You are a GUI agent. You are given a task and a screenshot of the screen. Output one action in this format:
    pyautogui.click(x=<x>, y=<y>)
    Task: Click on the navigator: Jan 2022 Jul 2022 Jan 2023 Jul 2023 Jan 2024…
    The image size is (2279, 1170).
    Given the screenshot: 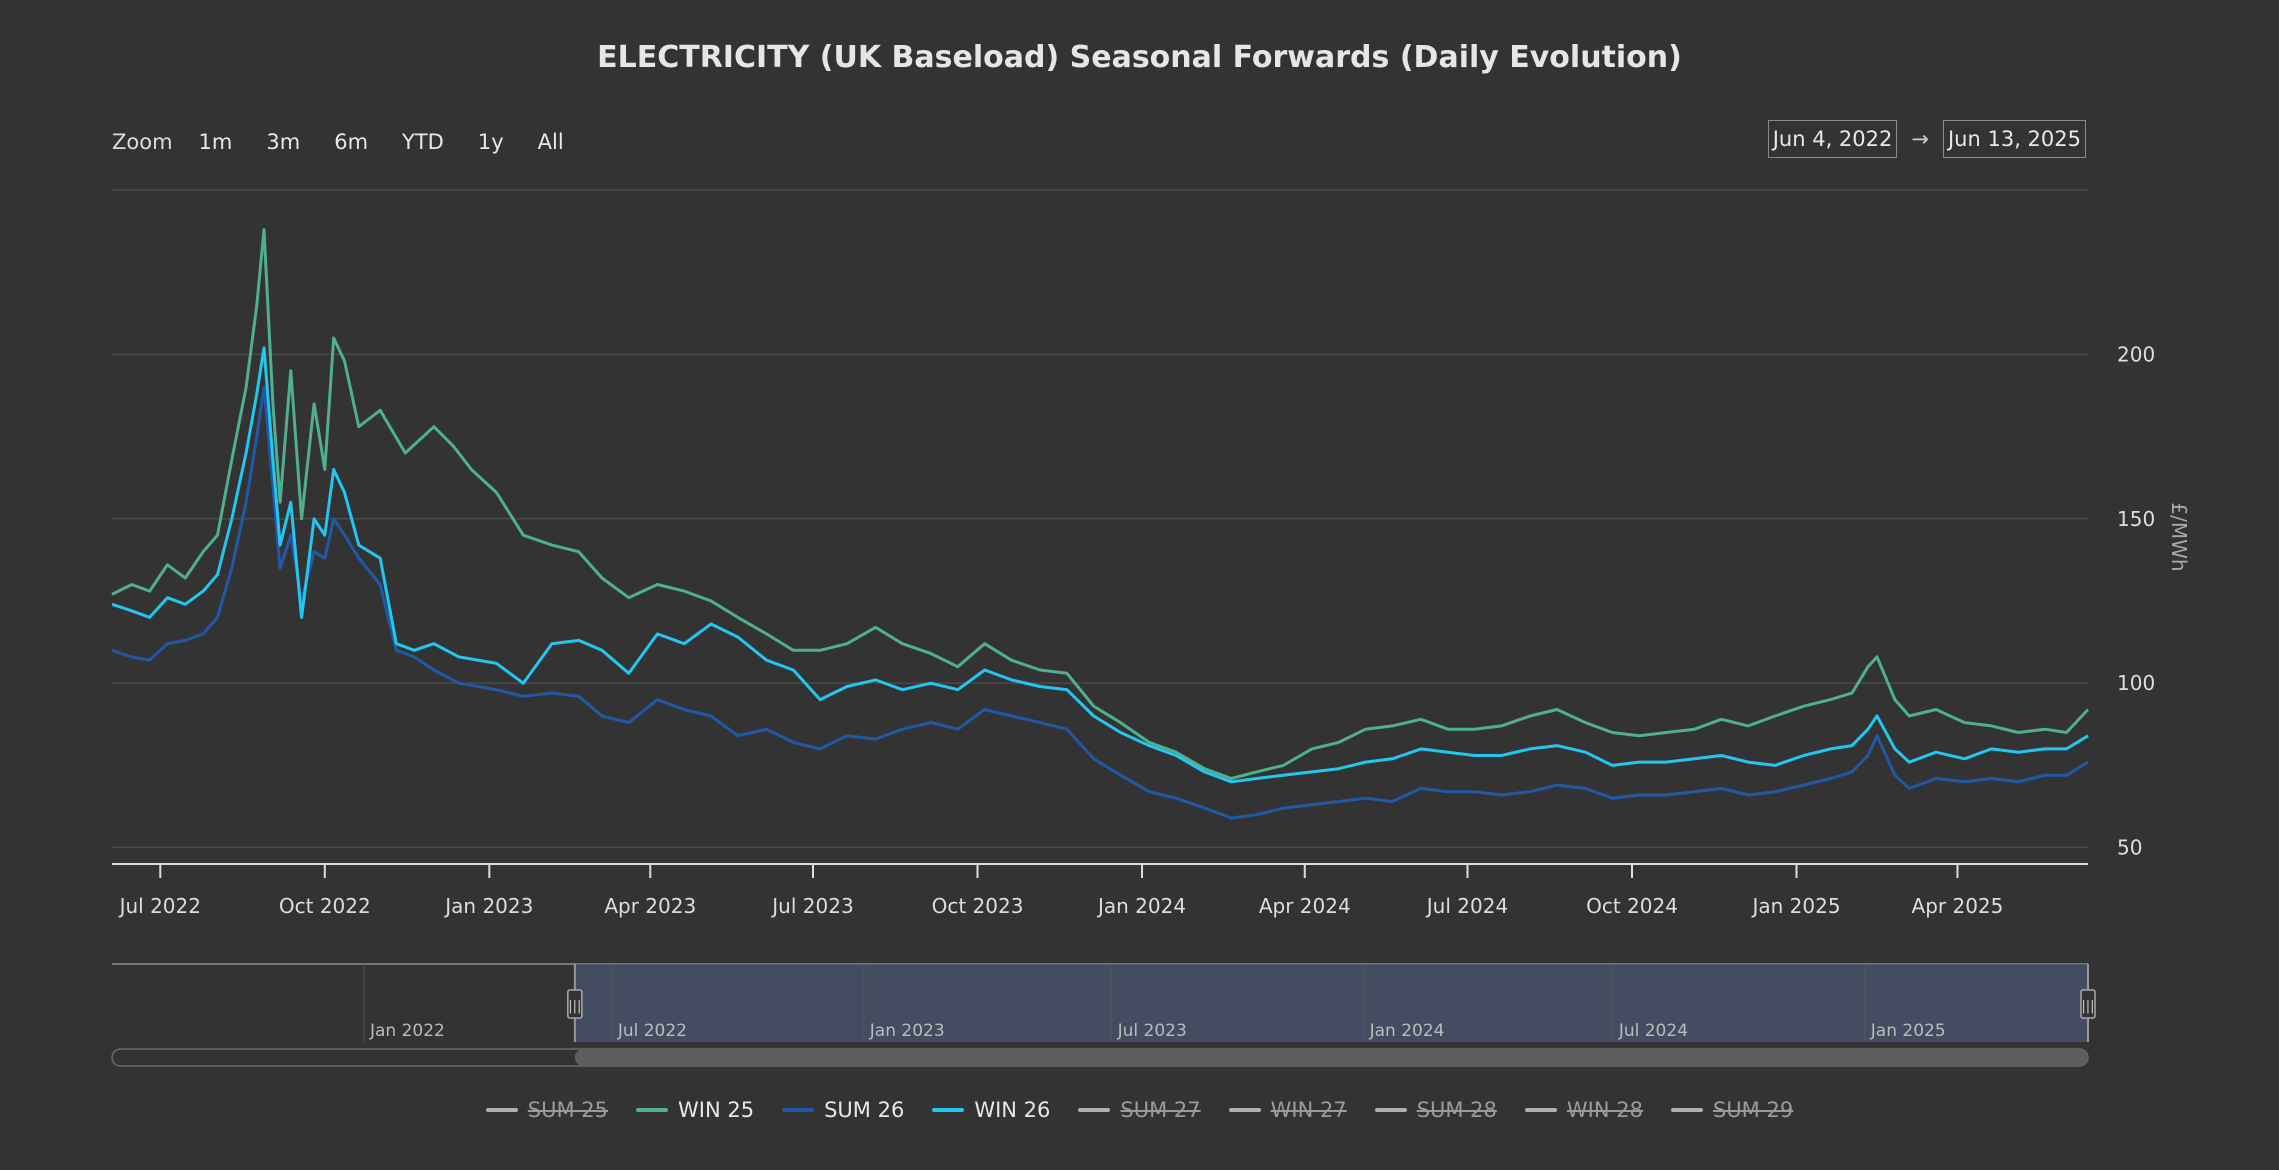 What is the action you would take?
    pyautogui.click(x=1103, y=1015)
    